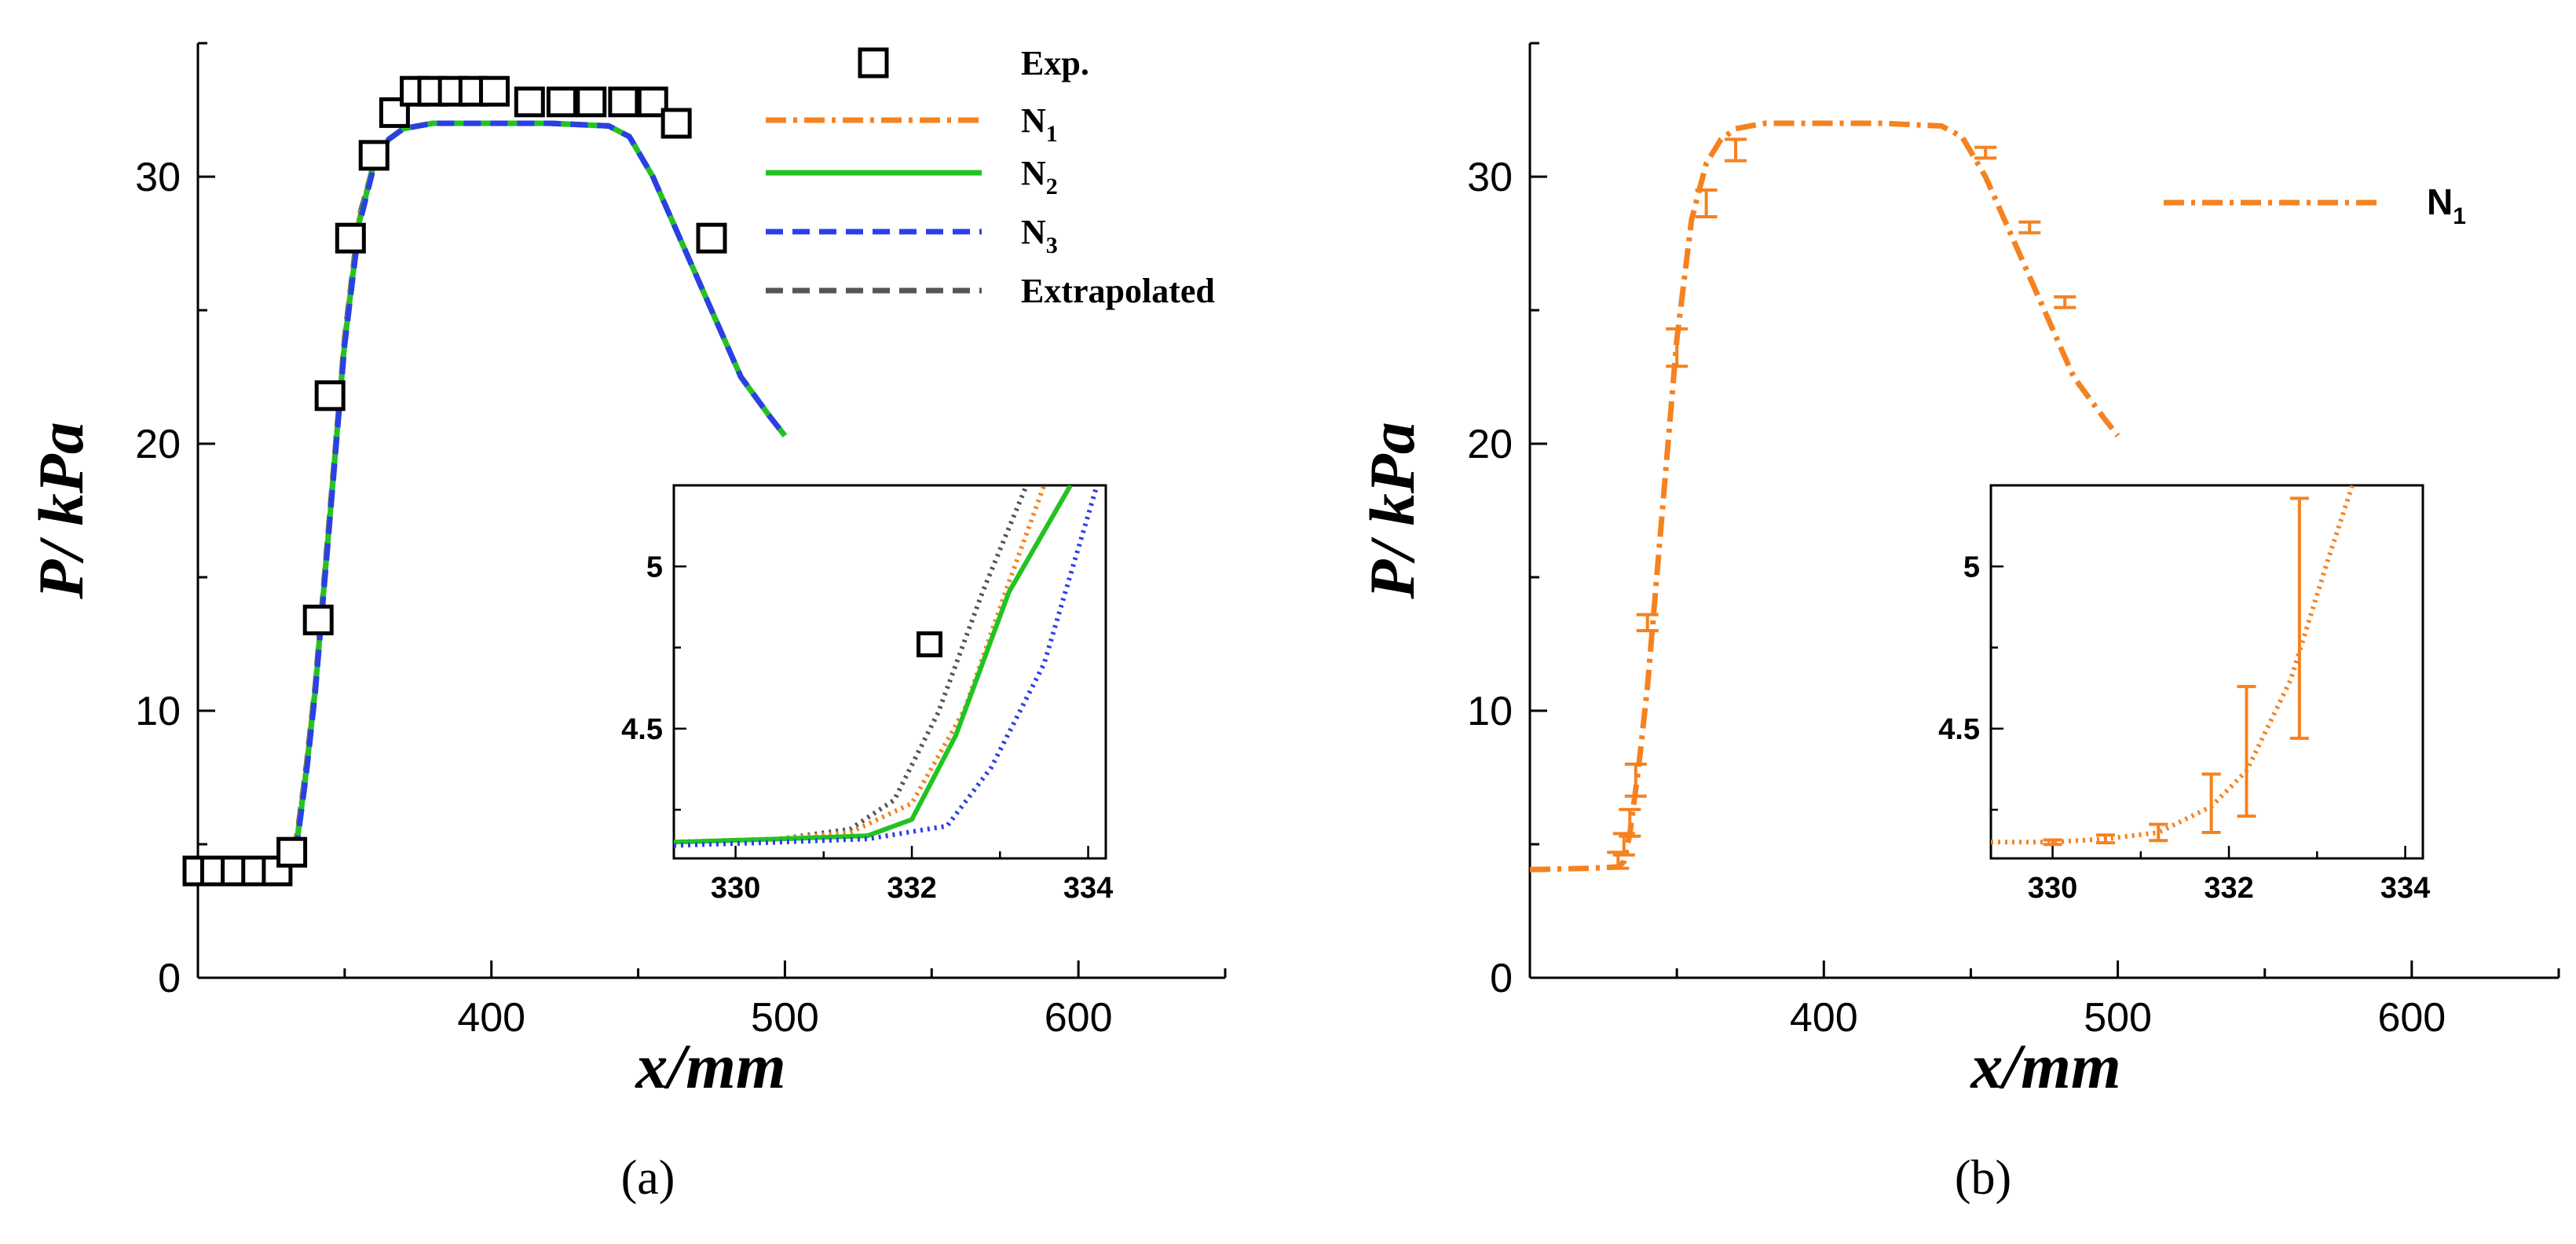 The image size is (2576, 1244). What do you see at coordinates (873, 63) in the screenshot?
I see `legend-marker-exp` at bounding box center [873, 63].